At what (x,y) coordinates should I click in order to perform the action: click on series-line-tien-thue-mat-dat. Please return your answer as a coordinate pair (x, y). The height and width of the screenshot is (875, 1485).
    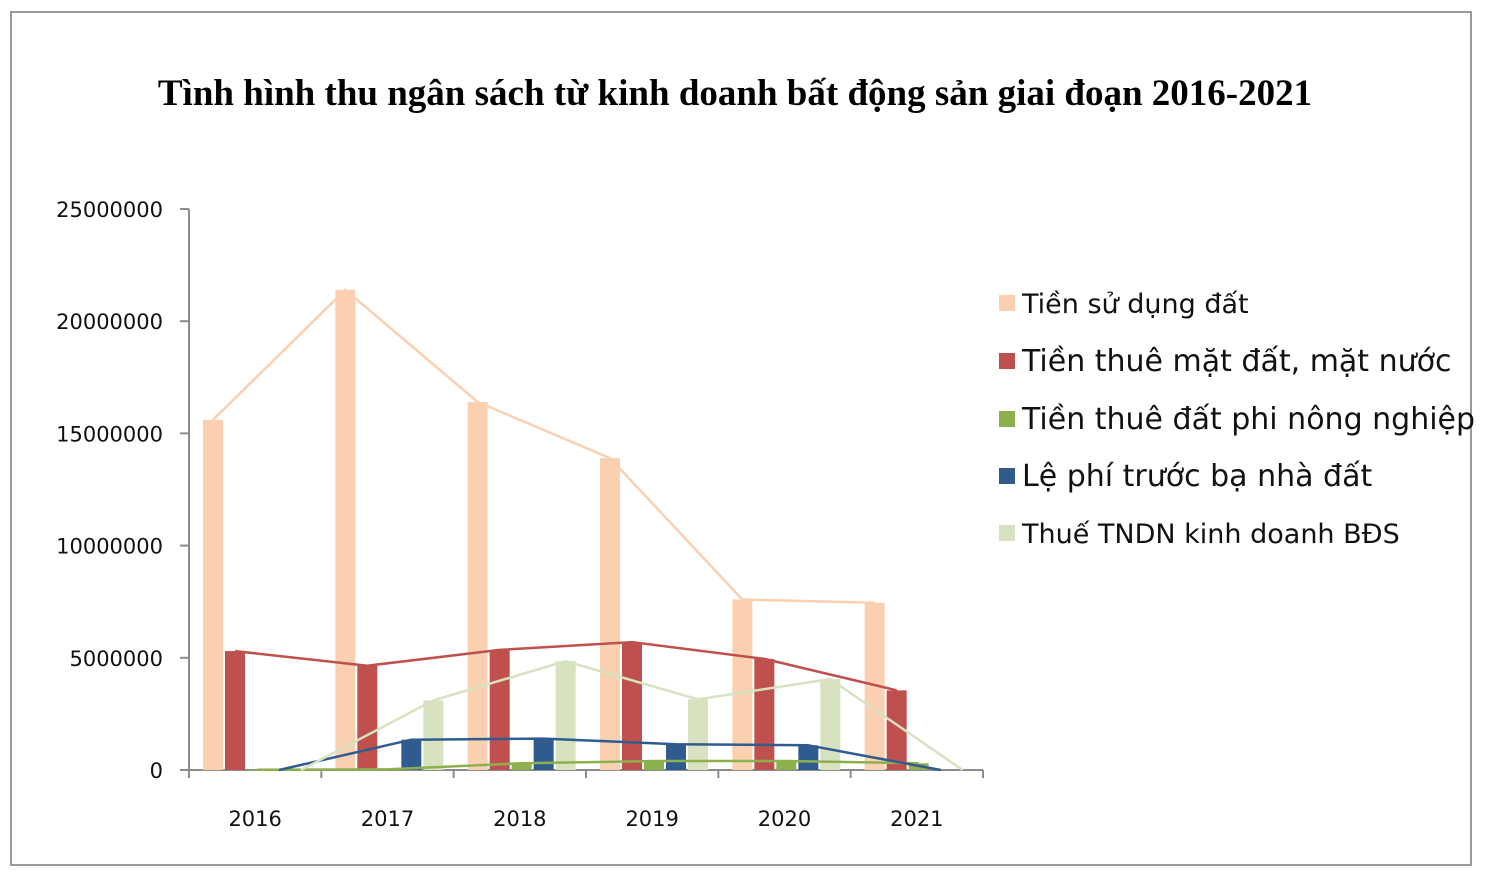
    Looking at the image, I should click on (565, 666).